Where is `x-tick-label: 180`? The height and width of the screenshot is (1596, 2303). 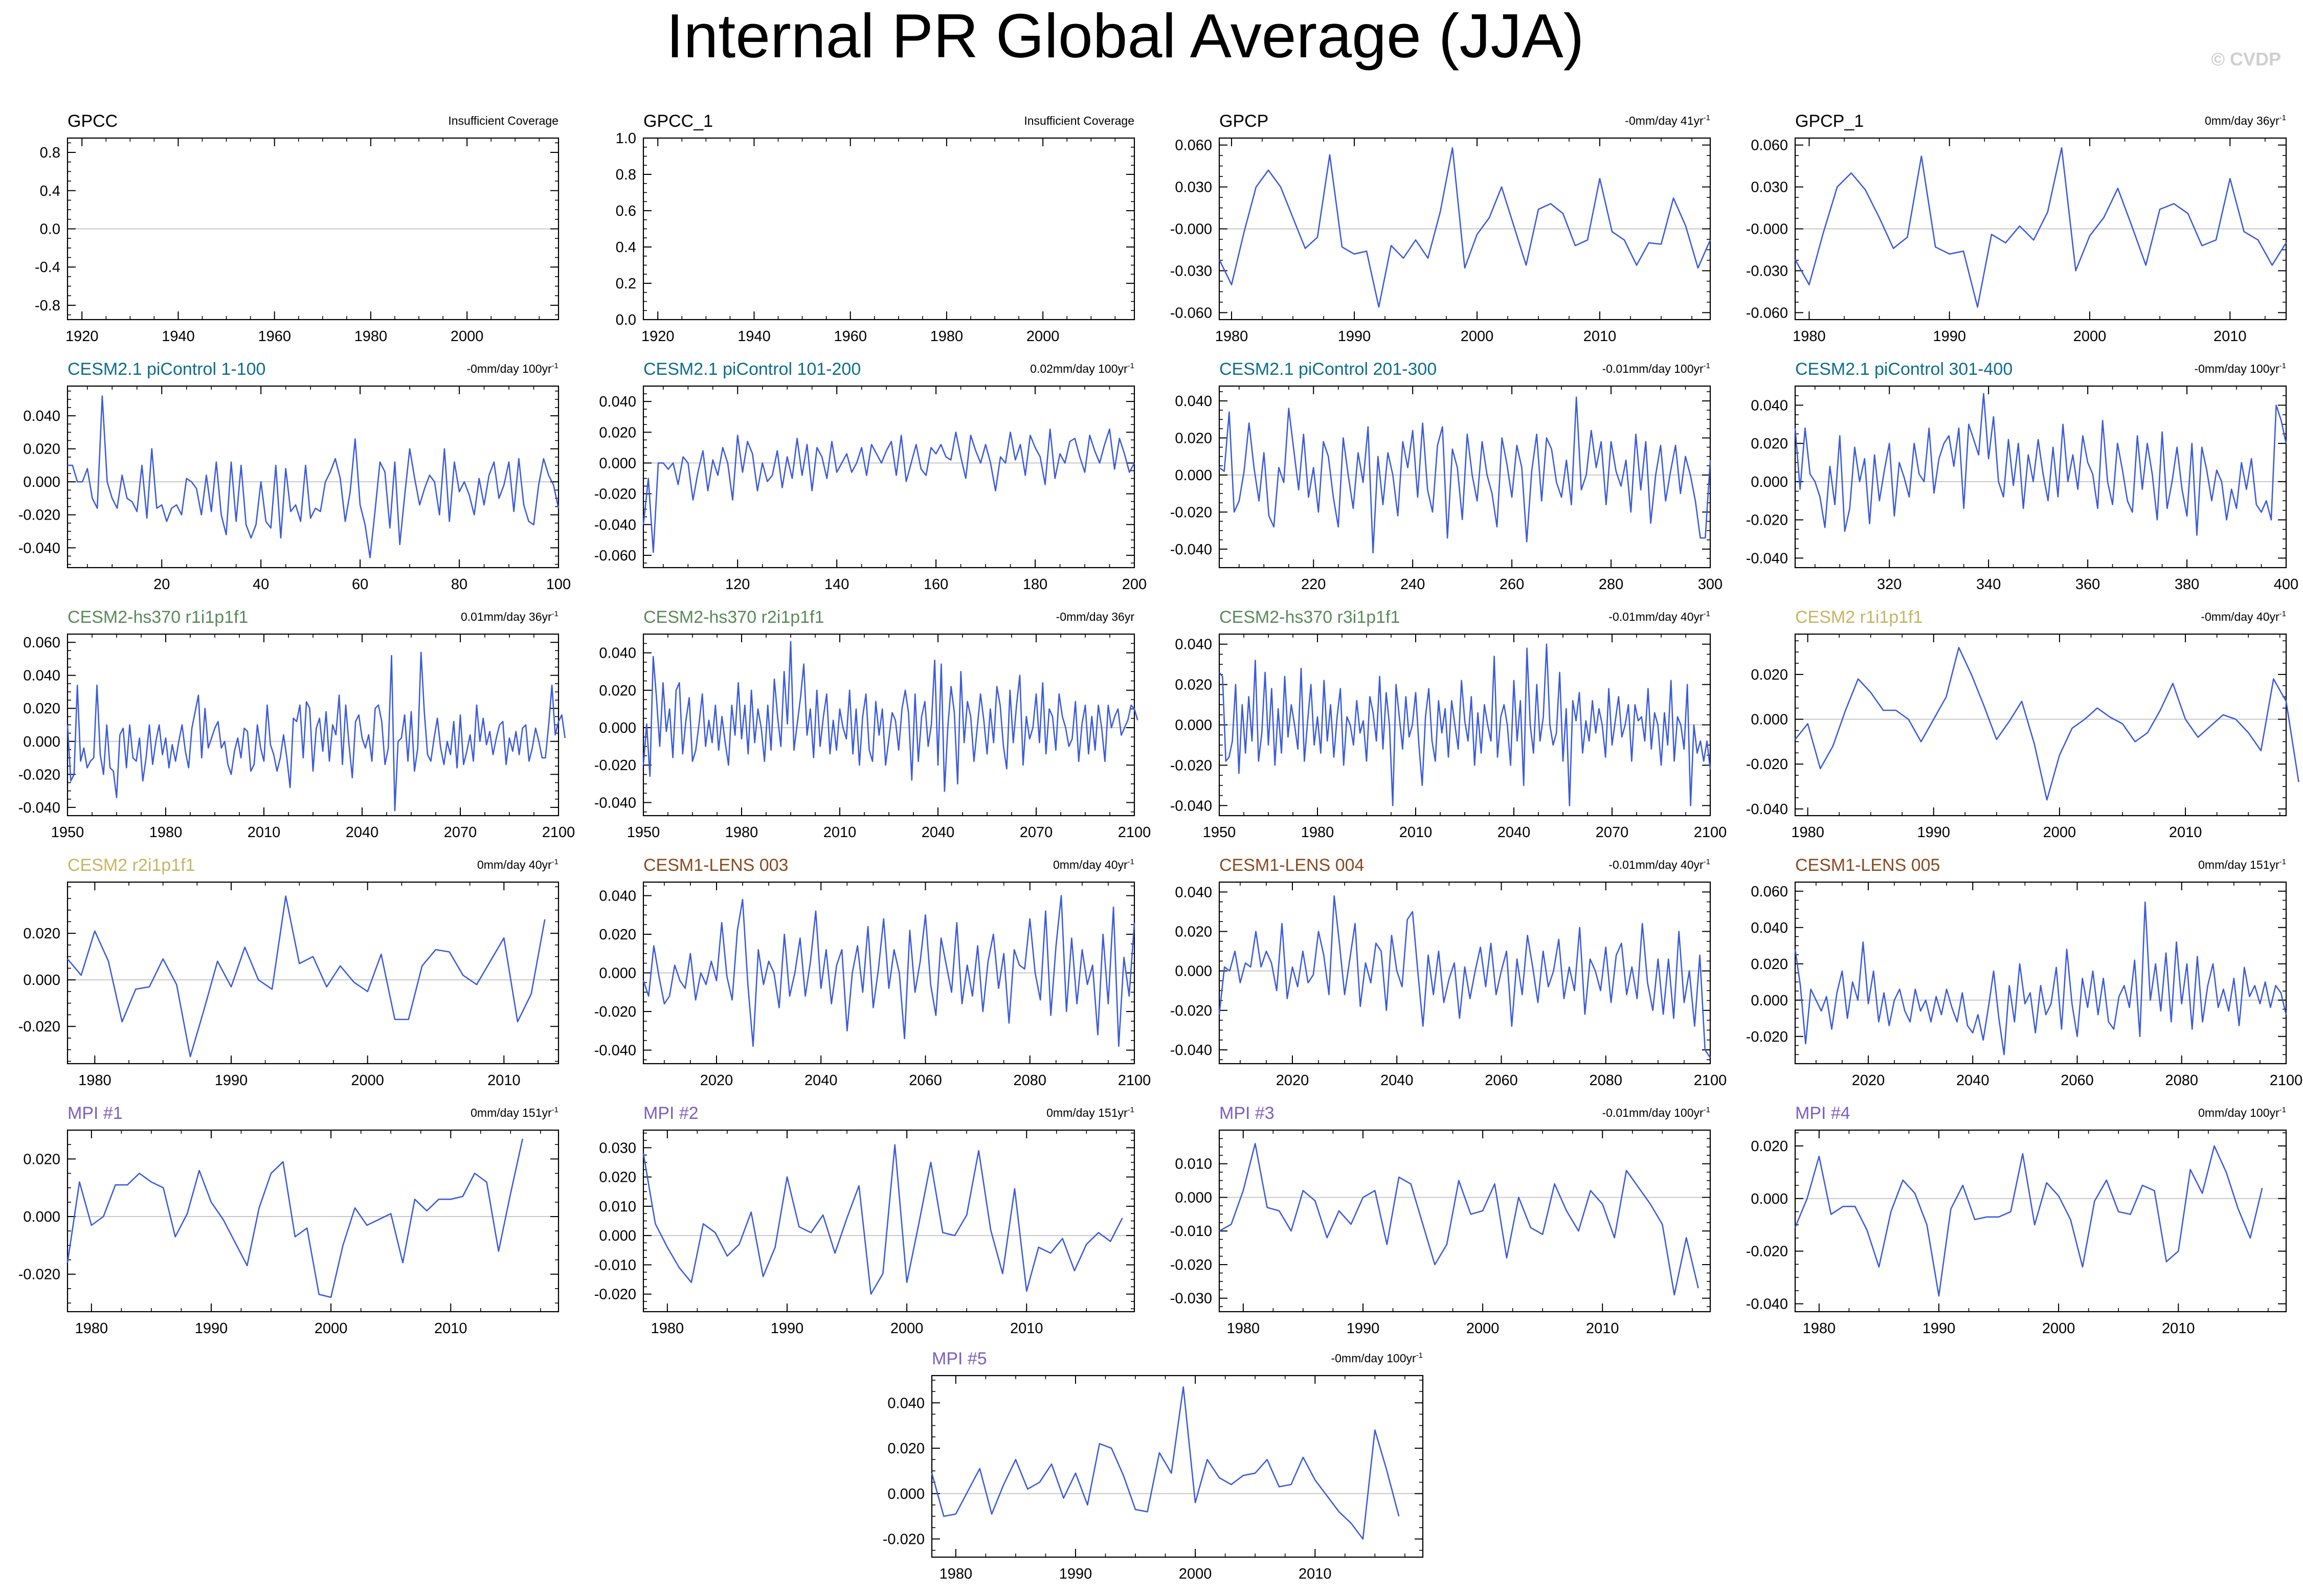 x-tick-label: 180 is located at coordinates (1035, 585).